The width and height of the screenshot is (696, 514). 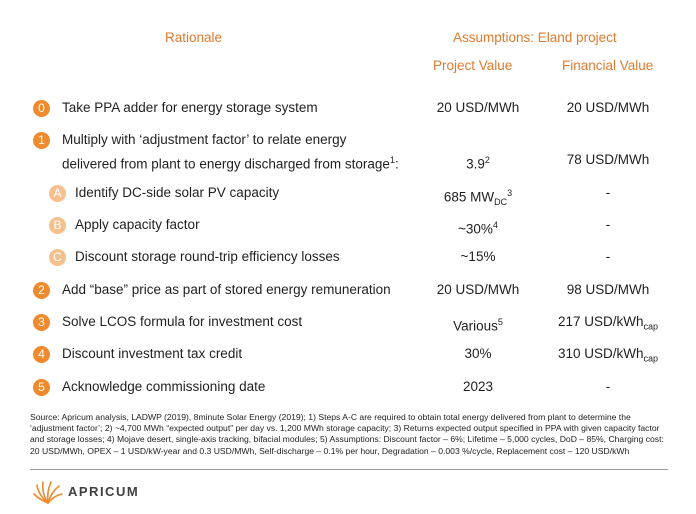 I want to click on project-value: 685 MWDC3, so click(x=478, y=198).